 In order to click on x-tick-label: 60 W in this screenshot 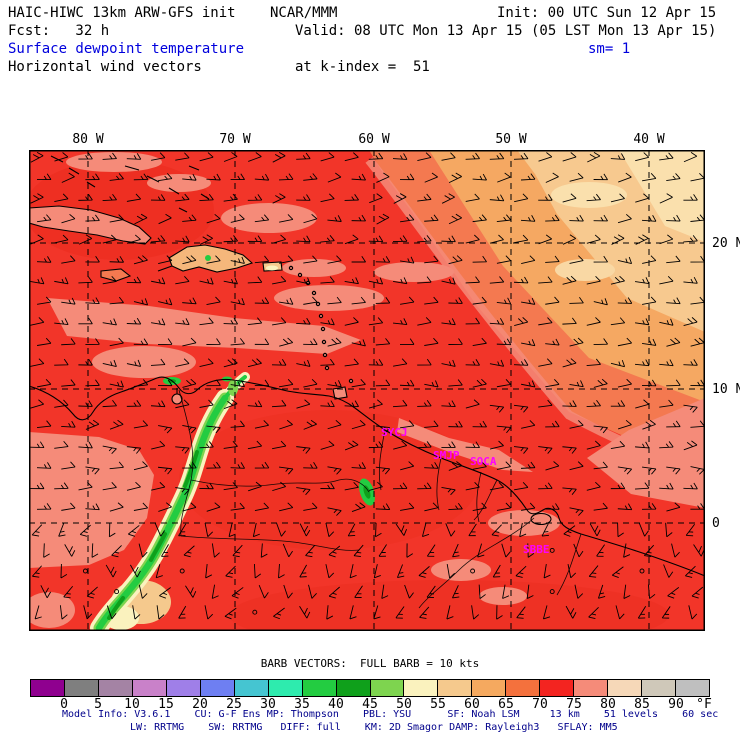, I will do `click(374, 139)`.